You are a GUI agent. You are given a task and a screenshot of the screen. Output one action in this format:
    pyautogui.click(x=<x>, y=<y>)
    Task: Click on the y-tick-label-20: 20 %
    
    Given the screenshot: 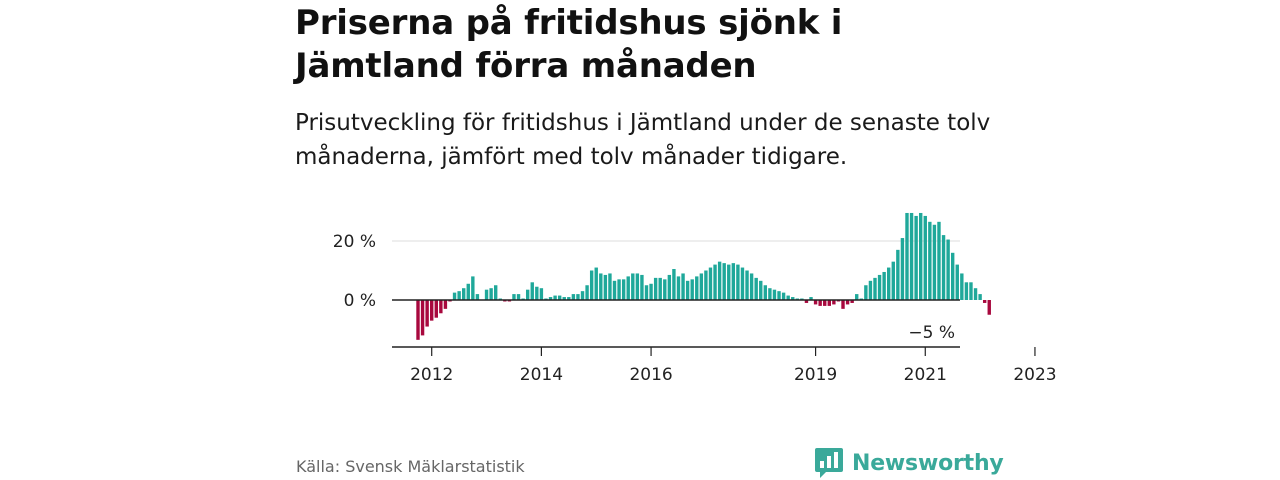 What is the action you would take?
    pyautogui.click(x=354, y=242)
    